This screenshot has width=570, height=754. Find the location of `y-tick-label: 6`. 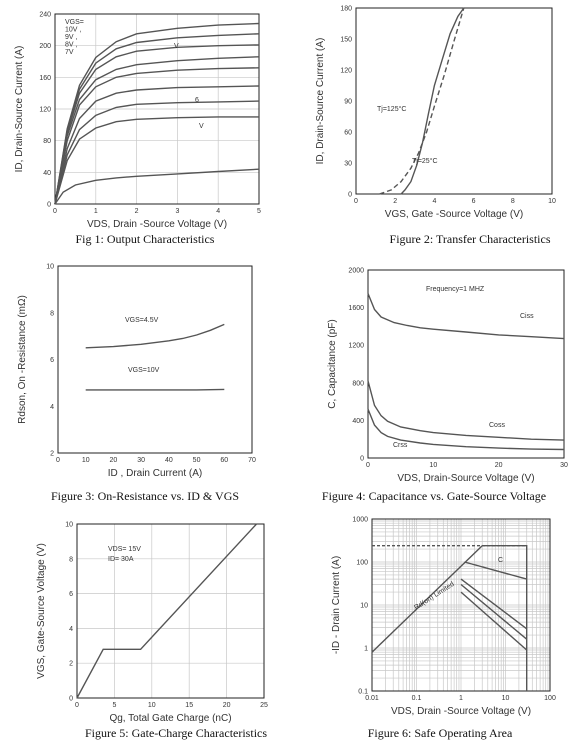

y-tick-label: 6 is located at coordinates (71, 594).